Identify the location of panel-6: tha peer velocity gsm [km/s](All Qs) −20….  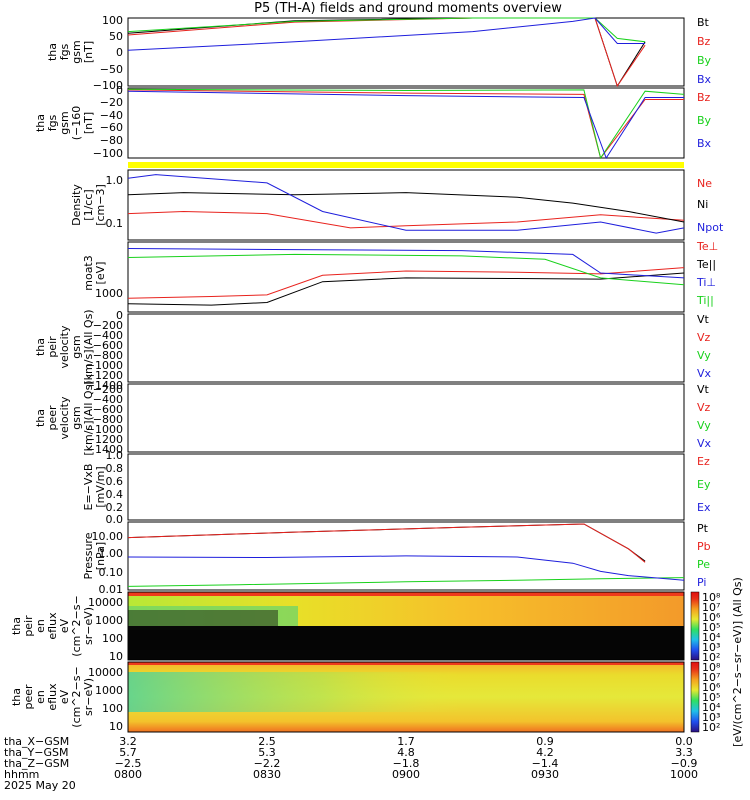
(373, 418).